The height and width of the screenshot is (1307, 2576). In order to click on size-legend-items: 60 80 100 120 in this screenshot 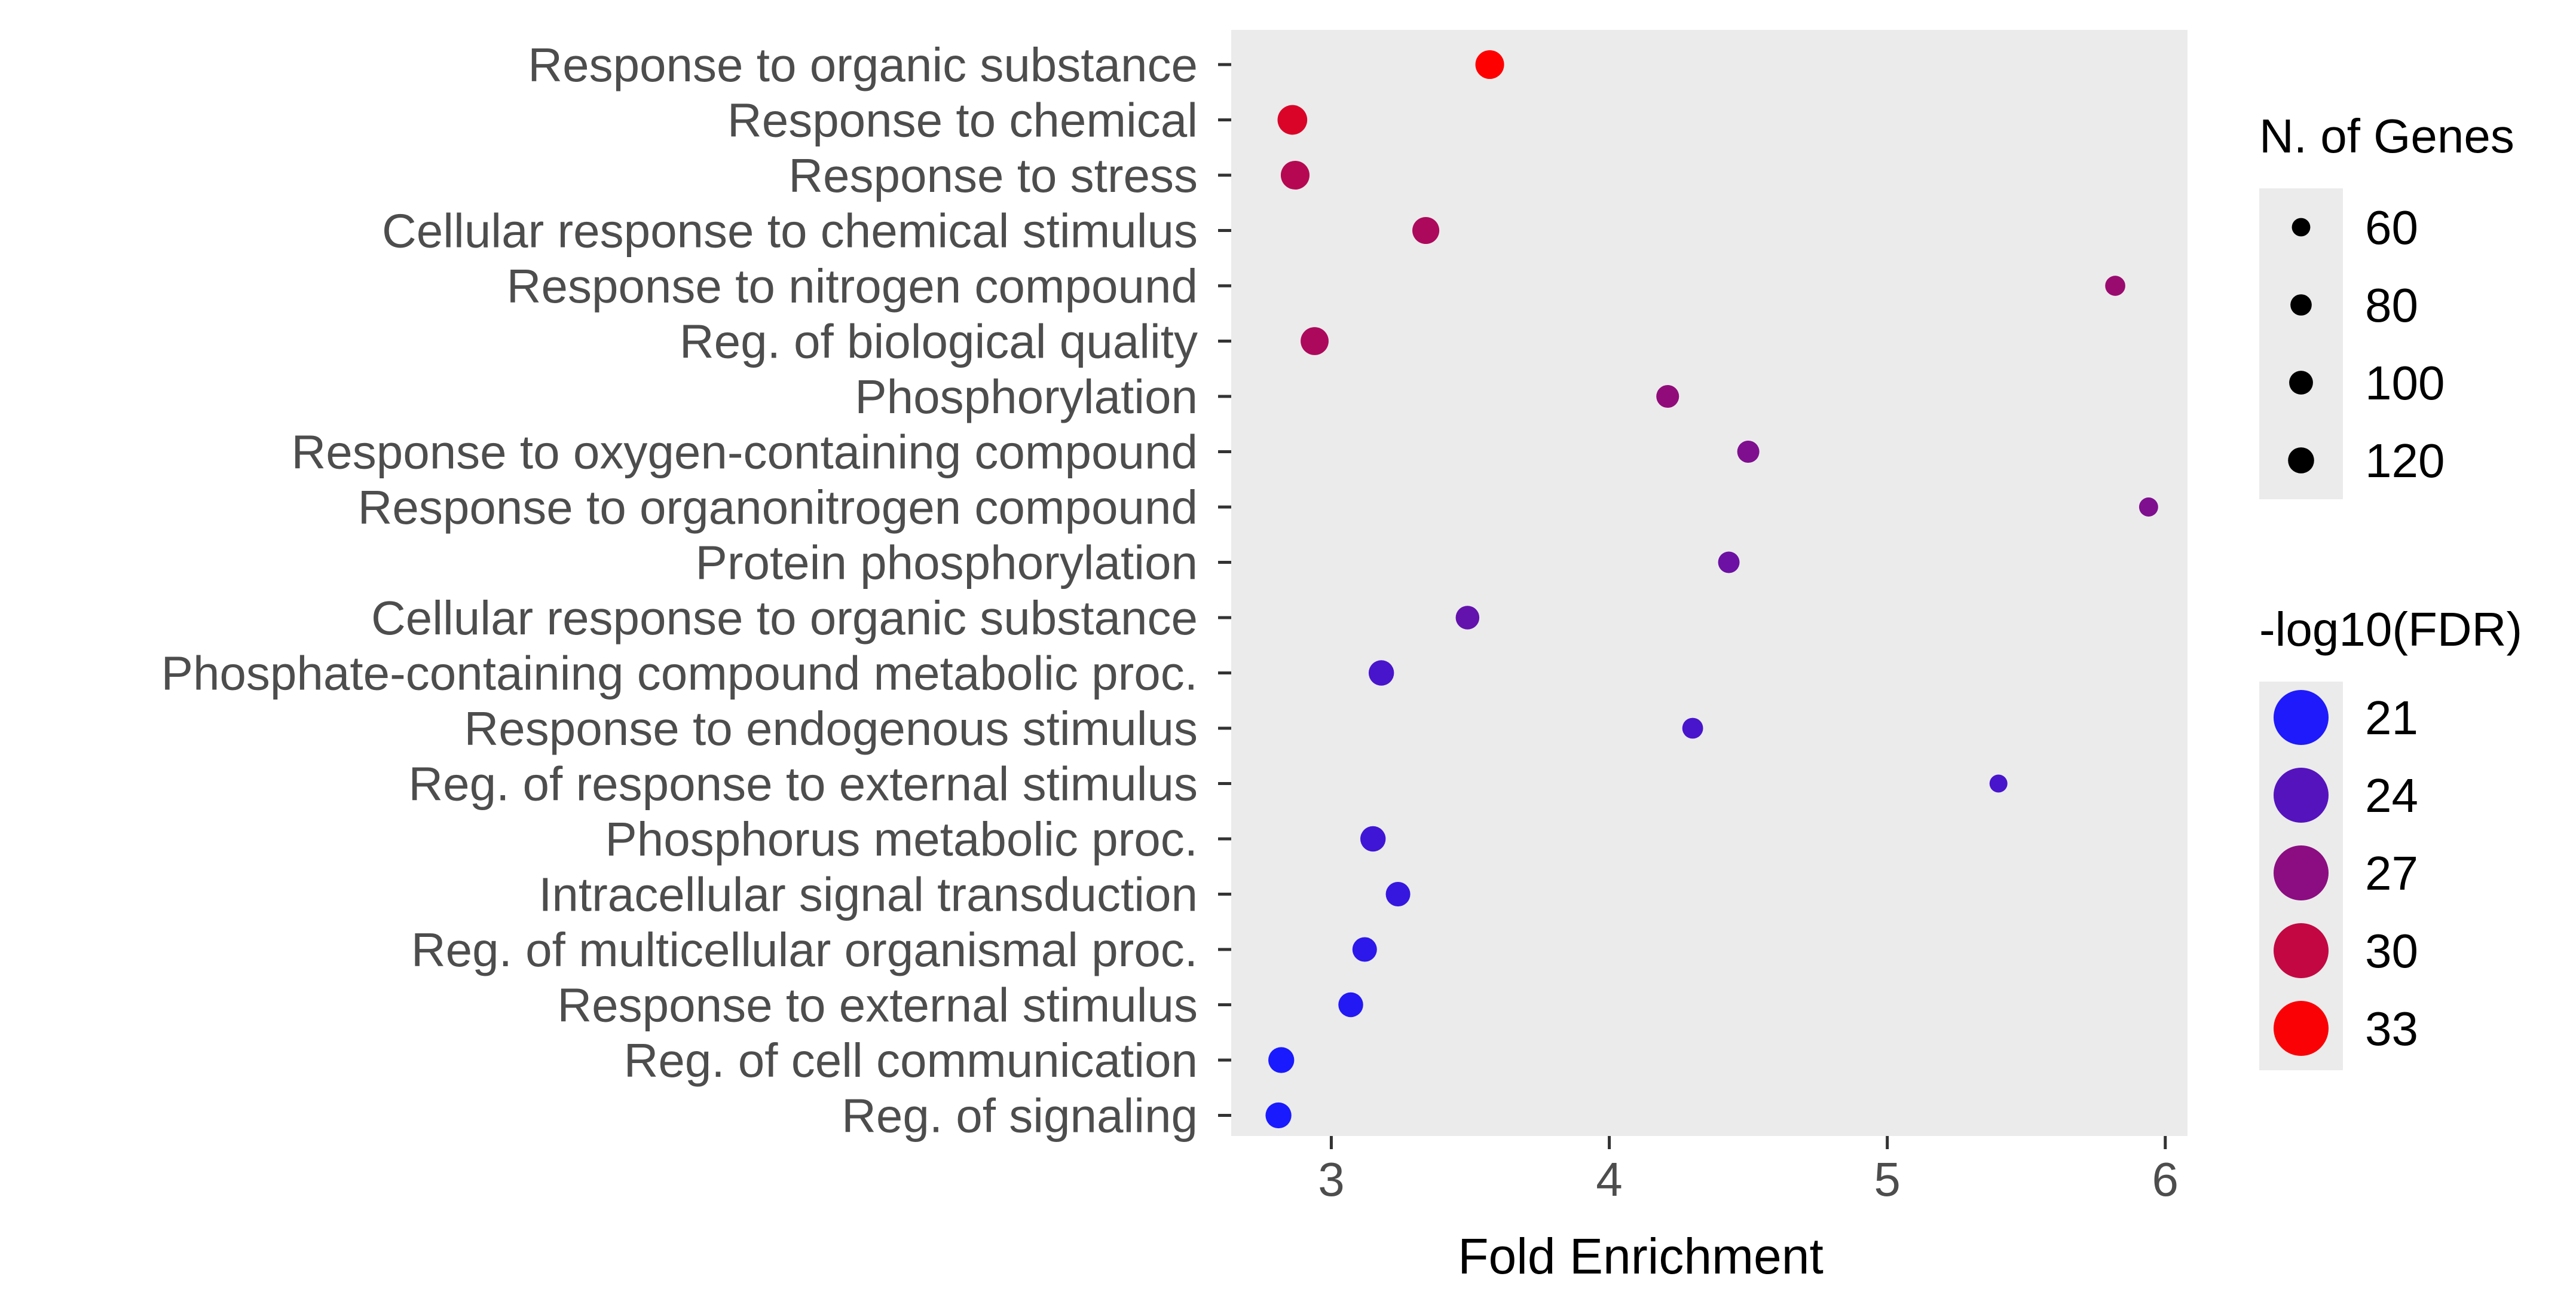, I will do `click(2366, 344)`.